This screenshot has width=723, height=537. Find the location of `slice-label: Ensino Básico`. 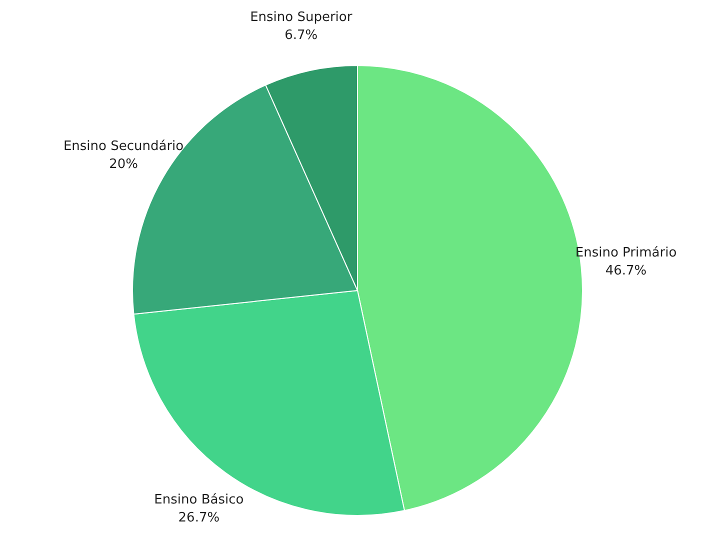

slice-label: Ensino Básico is located at coordinates (199, 500).